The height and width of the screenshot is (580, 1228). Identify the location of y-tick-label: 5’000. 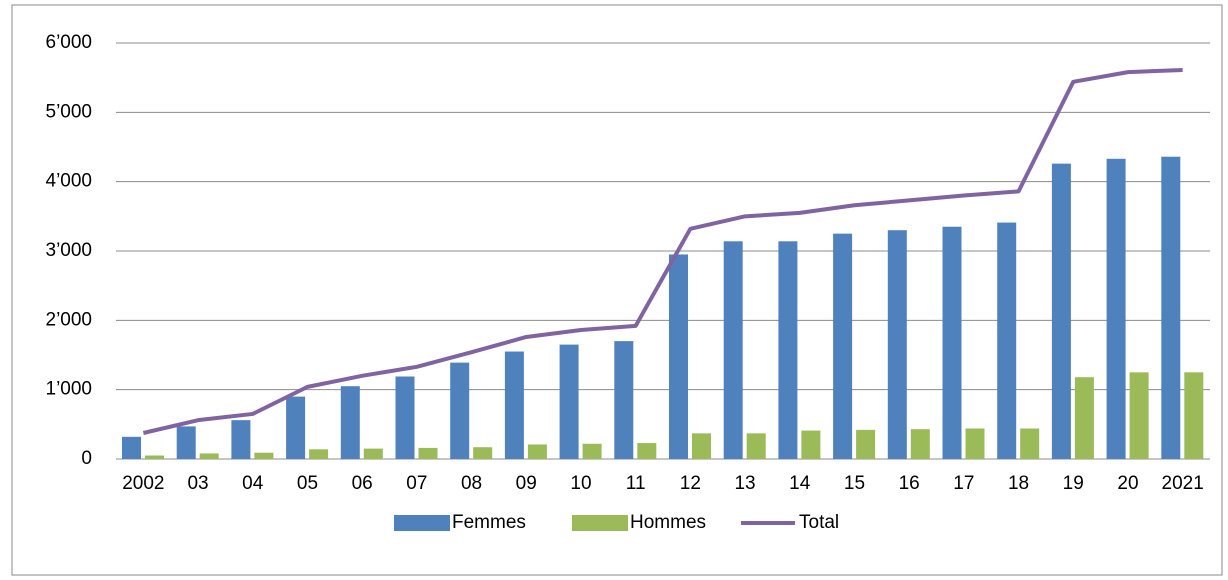
(69, 111).